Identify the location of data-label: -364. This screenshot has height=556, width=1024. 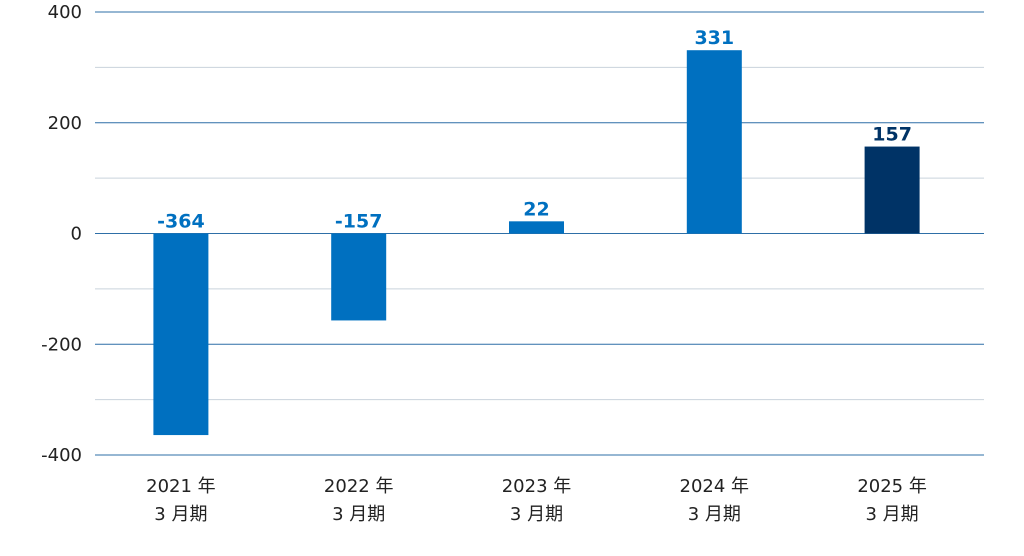
(181, 222).